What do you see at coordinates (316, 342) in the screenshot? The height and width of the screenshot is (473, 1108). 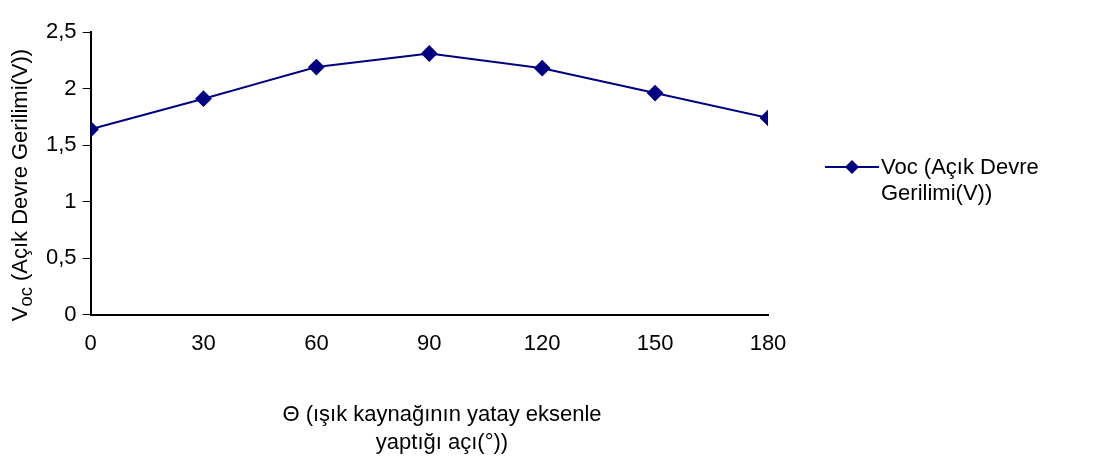 I see `x-tick-label: 60` at bounding box center [316, 342].